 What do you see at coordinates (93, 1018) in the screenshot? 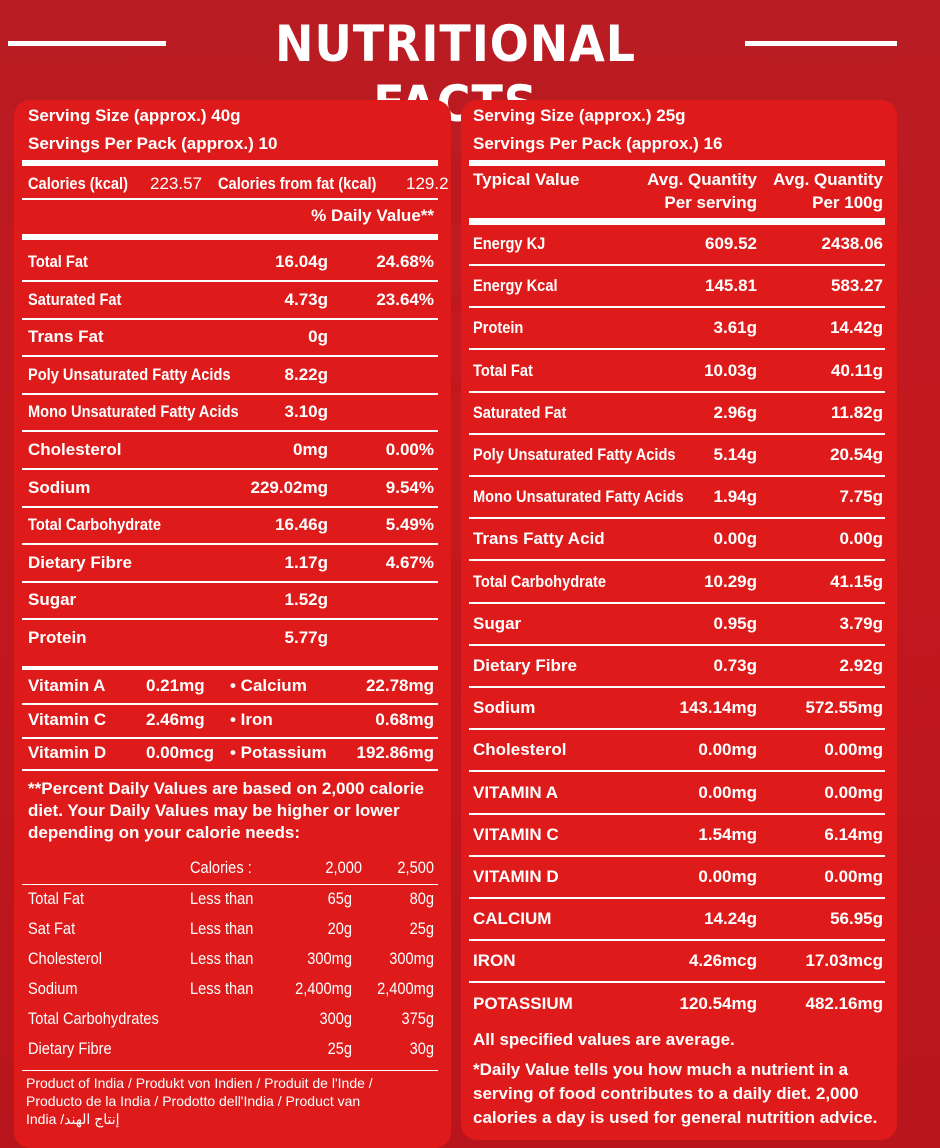
I see `reference-nutrient: Total Carbohydrates` at bounding box center [93, 1018].